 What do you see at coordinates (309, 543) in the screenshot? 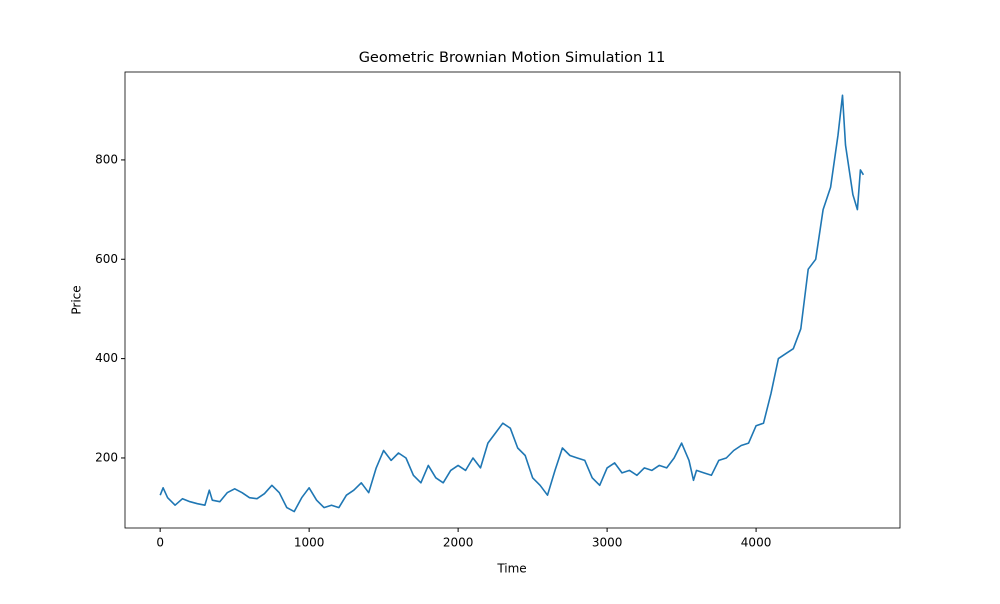
I see `x-tick-label: 1000` at bounding box center [309, 543].